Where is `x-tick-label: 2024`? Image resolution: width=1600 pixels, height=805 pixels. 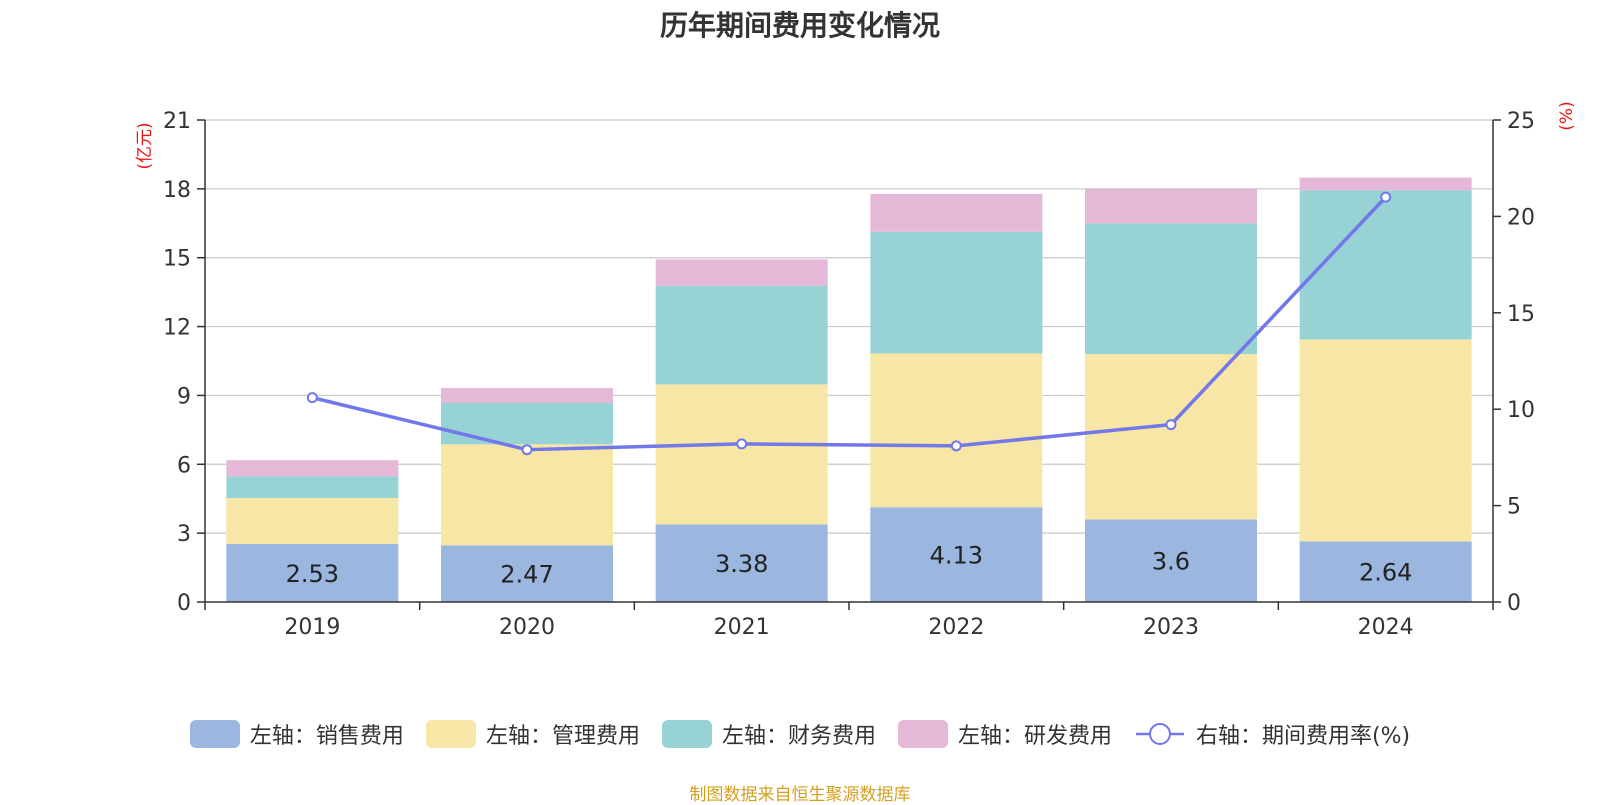
x-tick-label: 2024 is located at coordinates (1386, 627).